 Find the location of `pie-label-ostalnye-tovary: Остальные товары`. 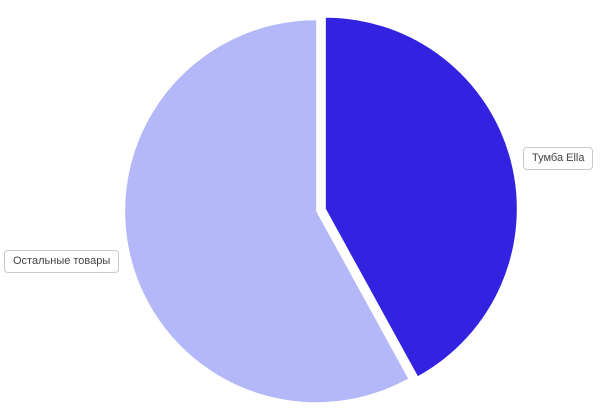

pie-label-ostalnye-tovary: Остальные товары is located at coordinates (62, 261).